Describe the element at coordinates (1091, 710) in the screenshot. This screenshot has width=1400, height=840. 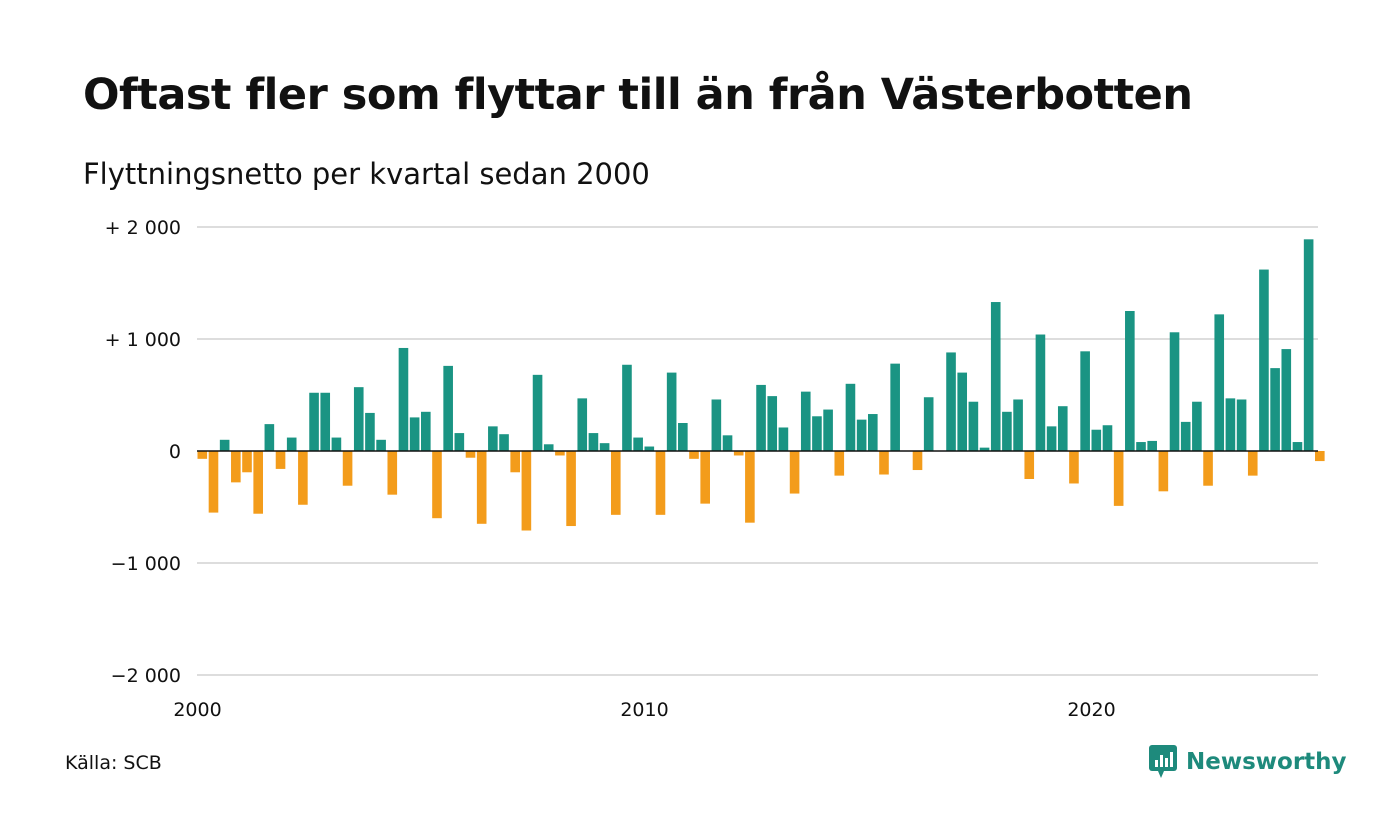
I see `x-tick-label: 2020` at that location.